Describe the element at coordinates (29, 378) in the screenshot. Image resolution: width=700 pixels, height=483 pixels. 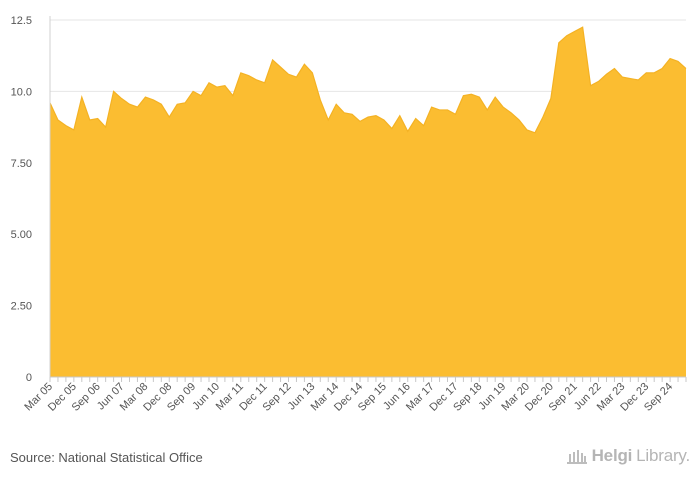
I see `y-tick-label: 0` at that location.